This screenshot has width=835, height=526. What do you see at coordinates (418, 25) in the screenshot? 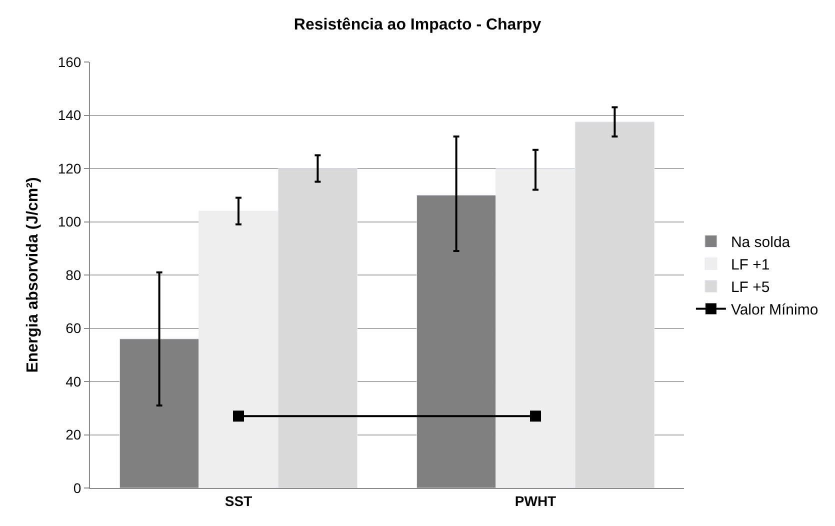
I see `chart-title: Resistência ao Impacto - Charpy` at bounding box center [418, 25].